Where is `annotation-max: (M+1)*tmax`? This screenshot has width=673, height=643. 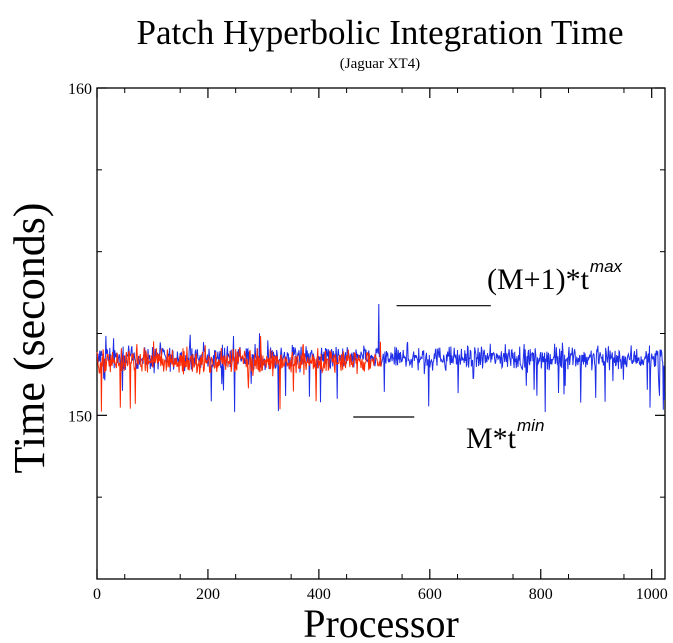
annotation-max: (M+1)*tmax is located at coordinates (555, 276).